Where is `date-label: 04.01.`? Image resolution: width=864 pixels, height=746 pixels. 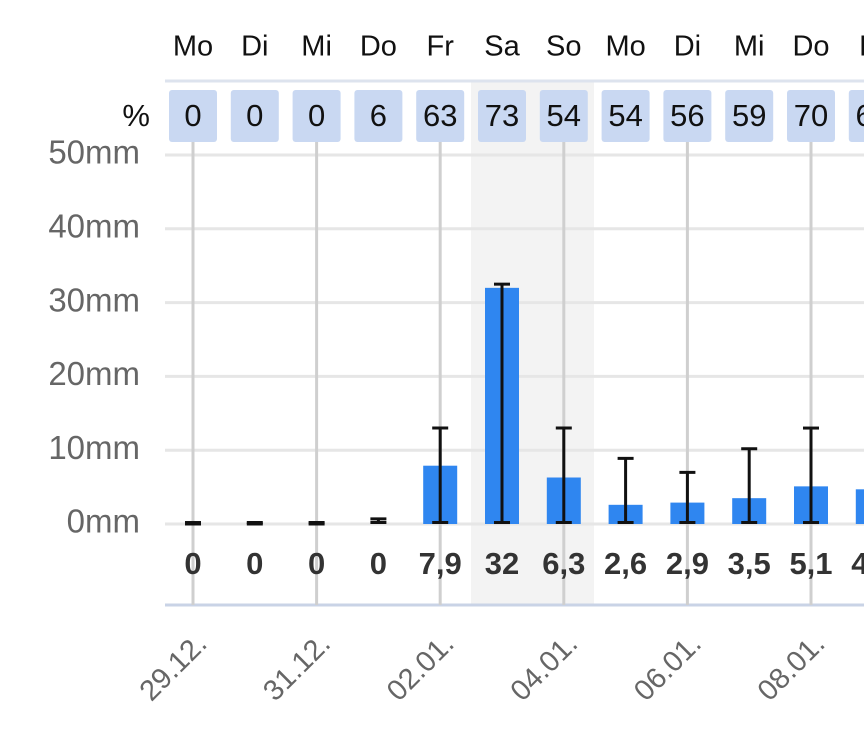
date-label: 04.01. is located at coordinates (545, 668).